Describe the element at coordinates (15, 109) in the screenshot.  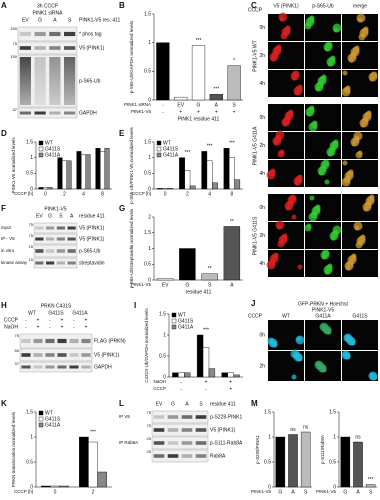
I see `mw-label: 37` at that location.